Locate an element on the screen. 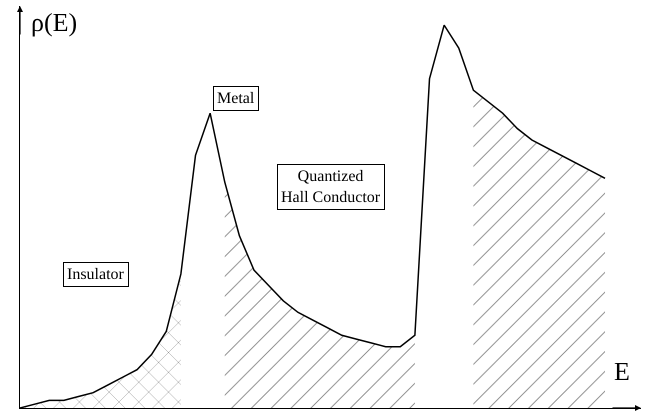  x-axis-title: E is located at coordinates (622, 371).